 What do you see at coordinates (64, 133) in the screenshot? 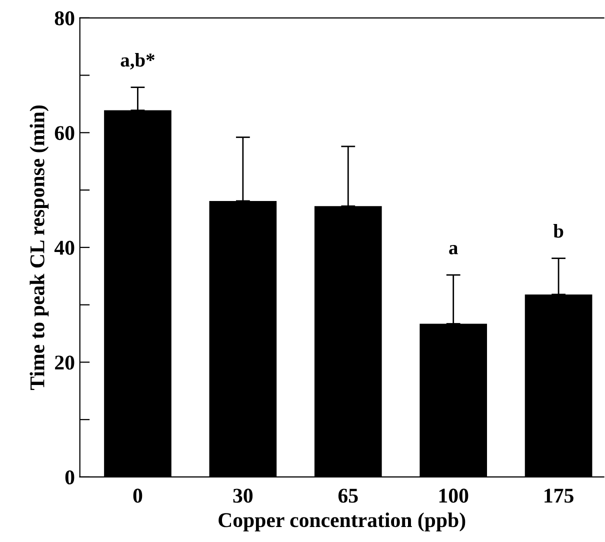
I see `y-tick-label: 60` at bounding box center [64, 133].